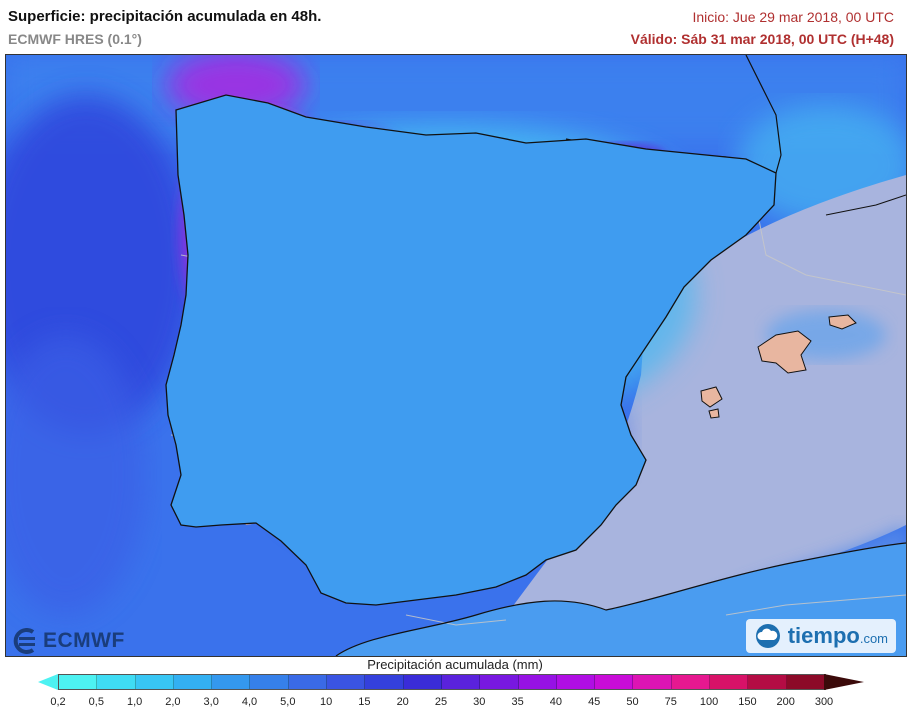  I want to click on mallorca-island, so click(784, 352).